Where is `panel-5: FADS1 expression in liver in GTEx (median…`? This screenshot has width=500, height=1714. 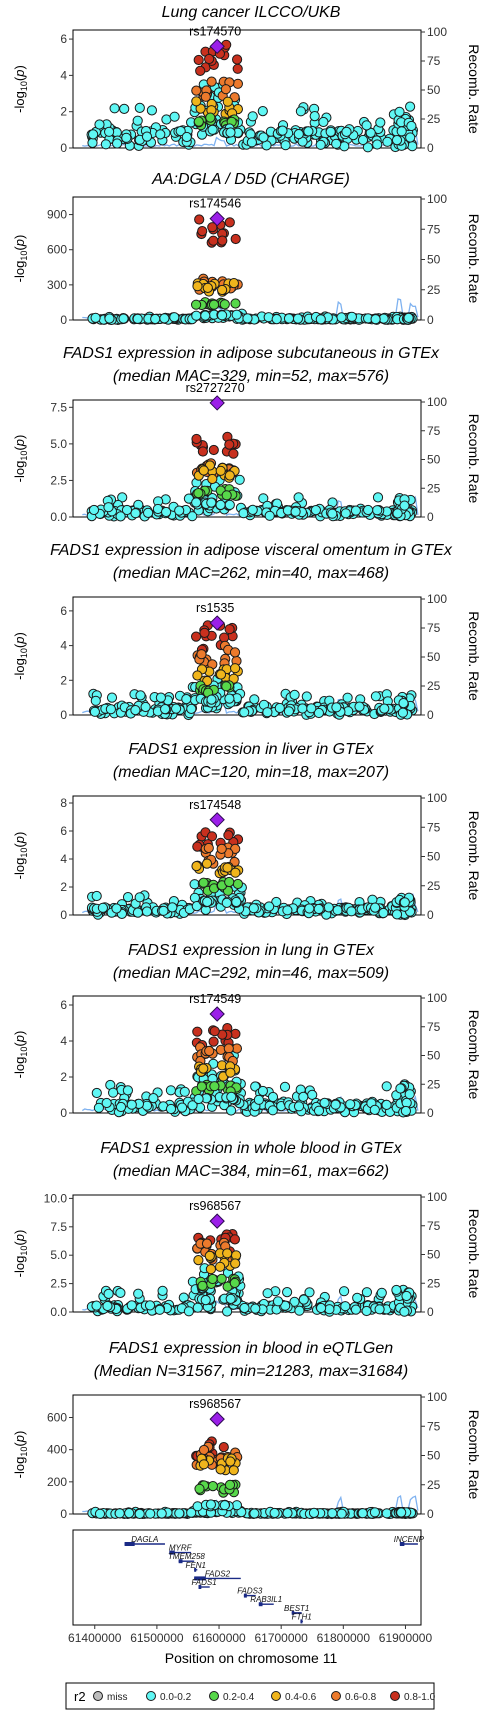 panel-5: FADS1 expression in liver in GTEx (median… is located at coordinates (247, 831).